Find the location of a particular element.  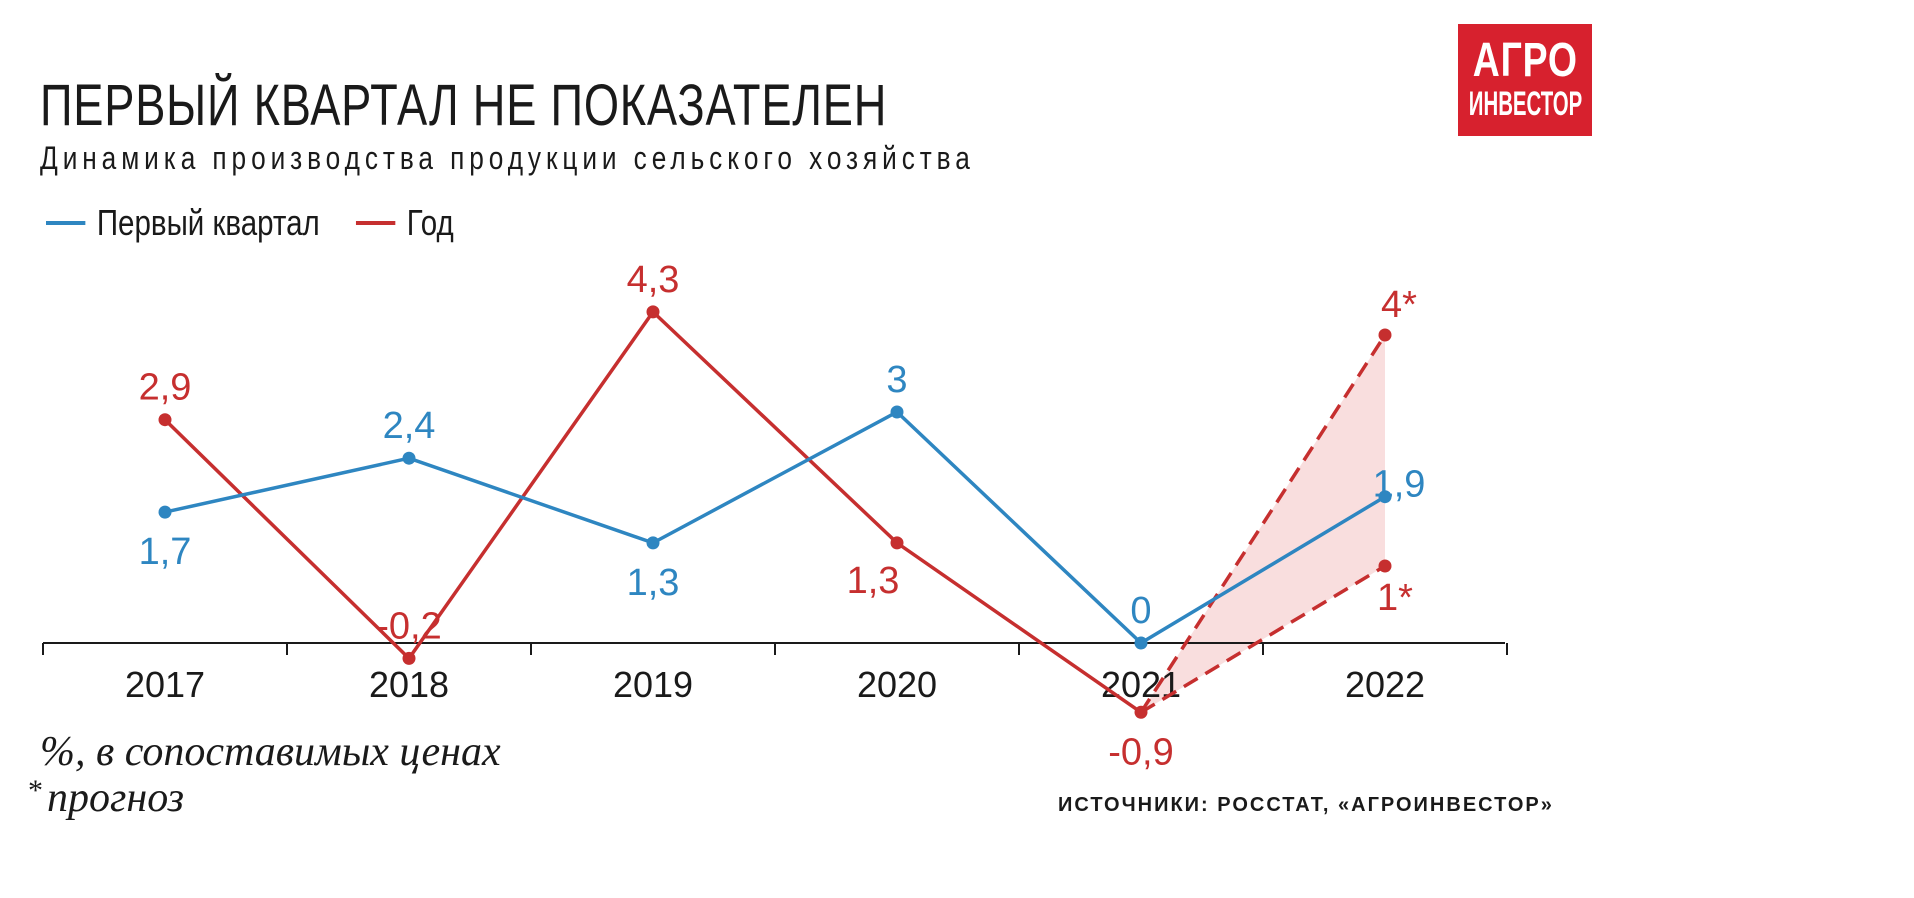

chart-title: ПЕРВЫЙ КВАРТАЛ НЕ ПОКАЗАТЕЛЕН is located at coordinates (464, 105).